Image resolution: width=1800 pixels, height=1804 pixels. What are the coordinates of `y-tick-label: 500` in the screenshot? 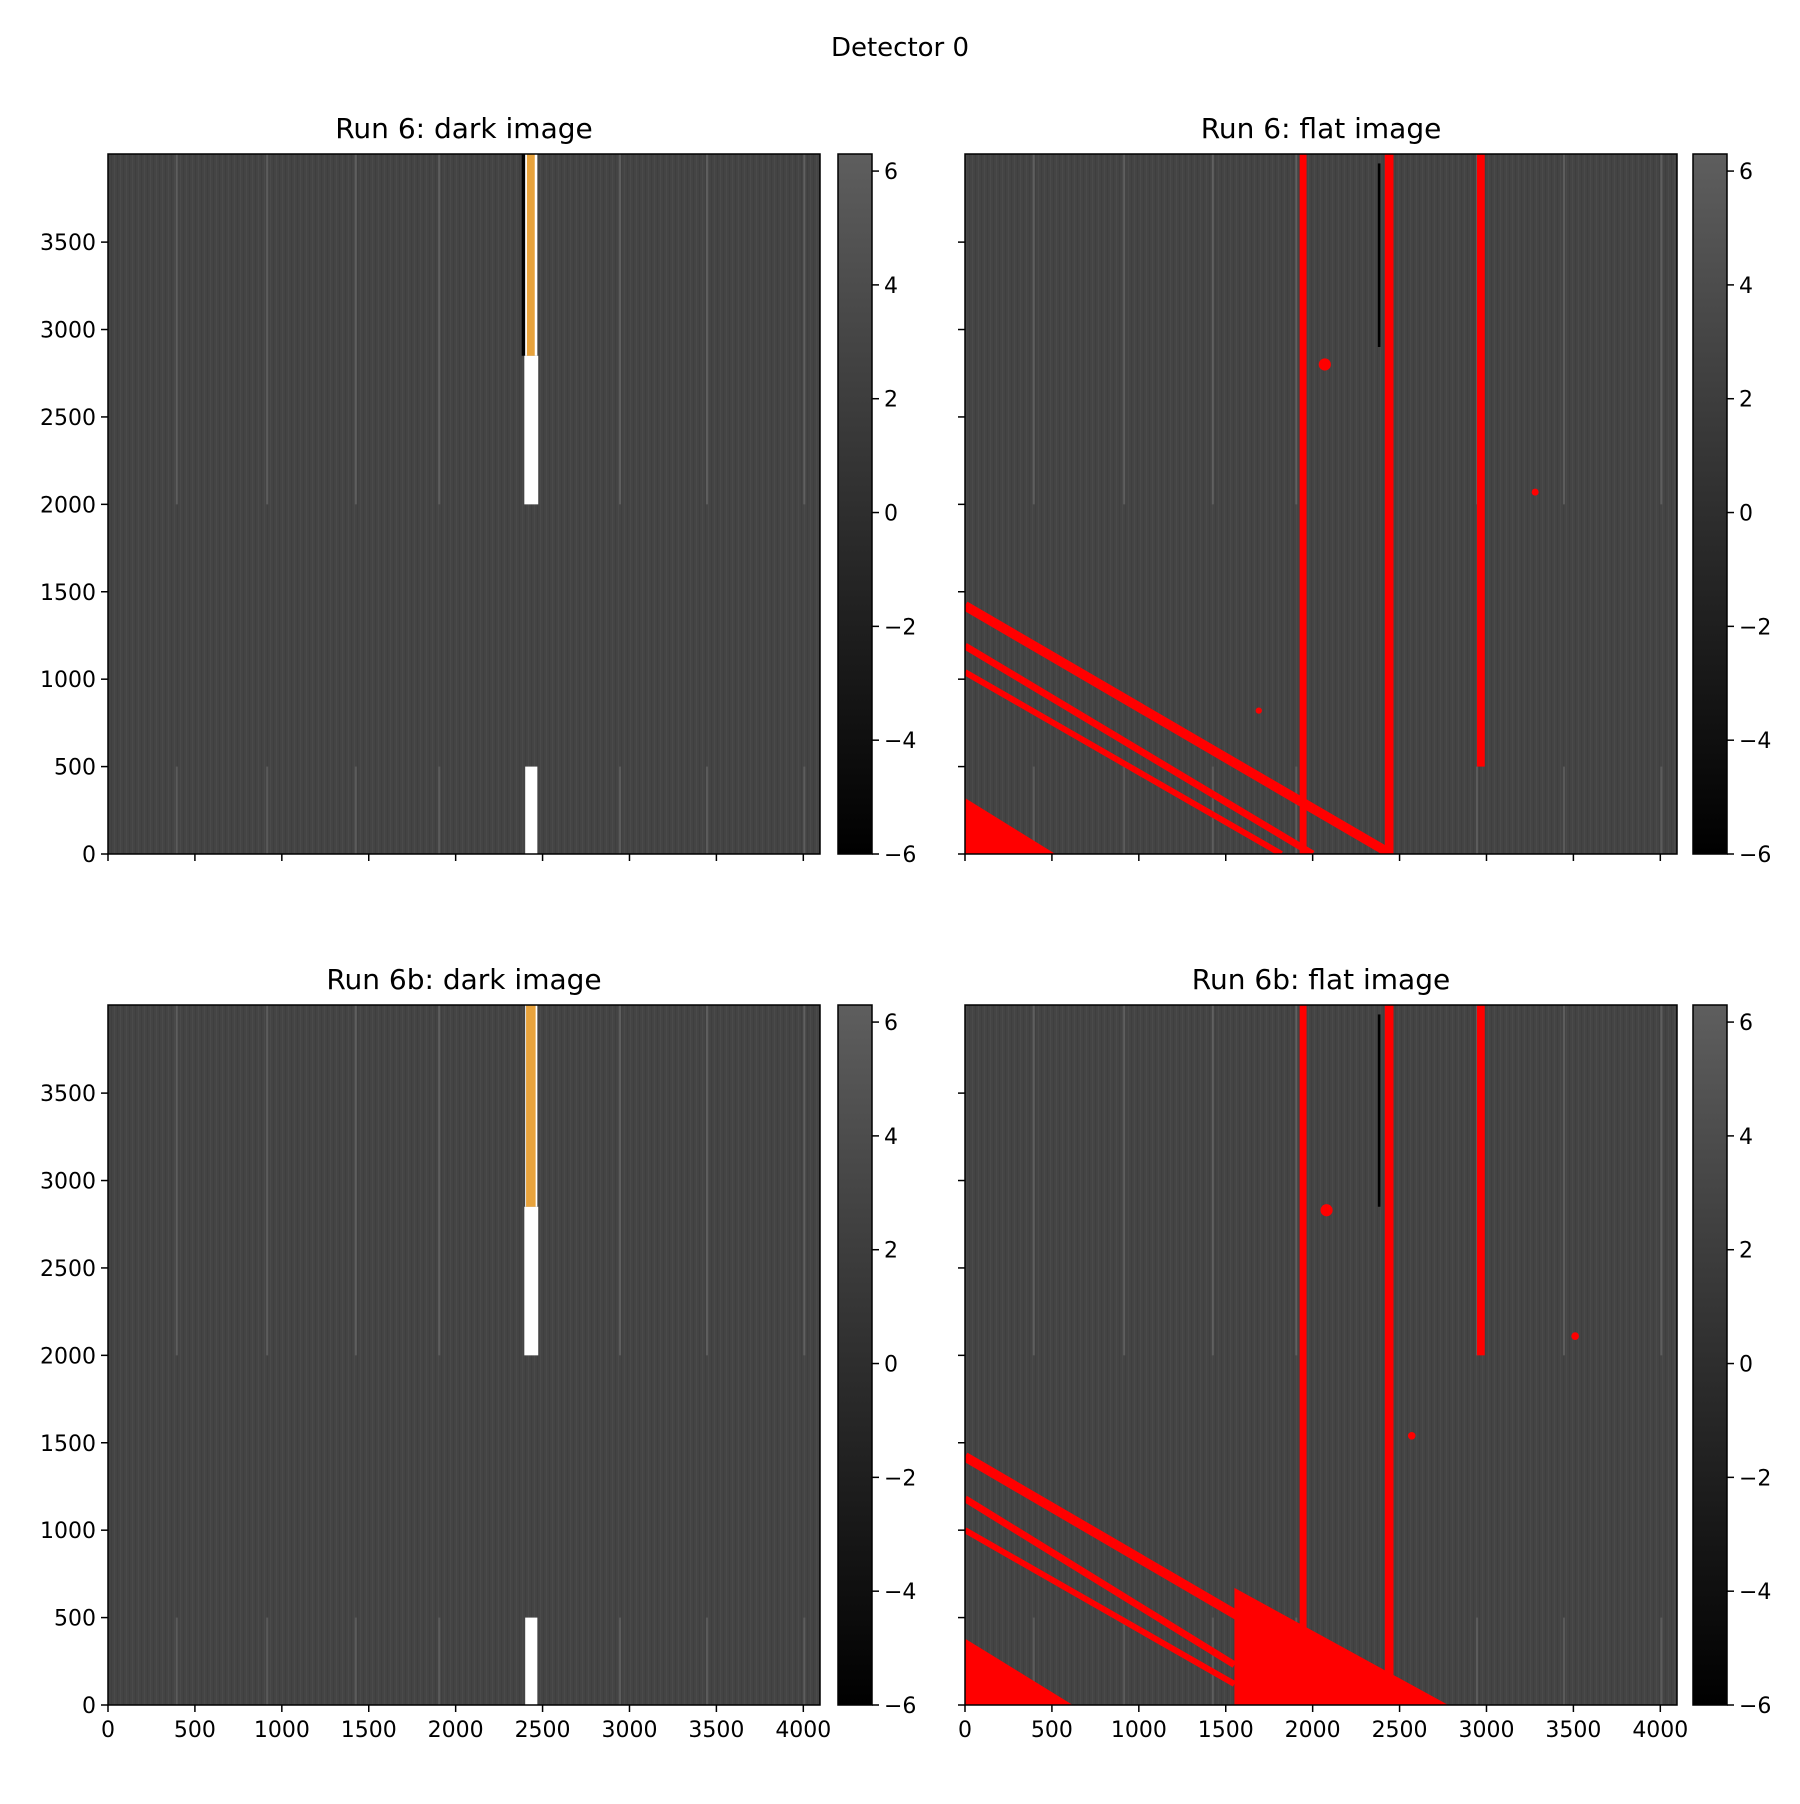 It's located at (75, 768).